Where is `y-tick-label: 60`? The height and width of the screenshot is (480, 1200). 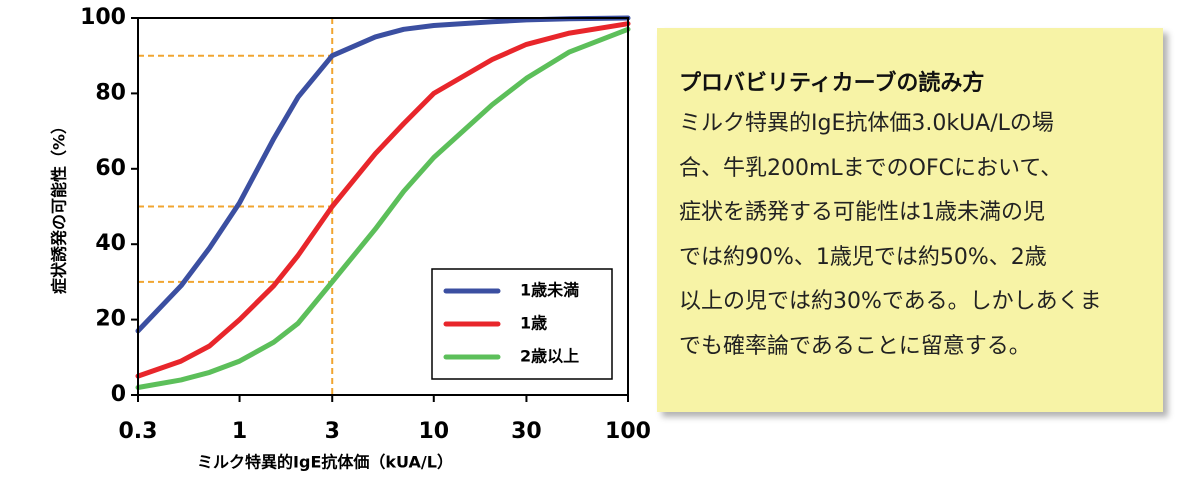 y-tick-label: 60 is located at coordinates (110, 168).